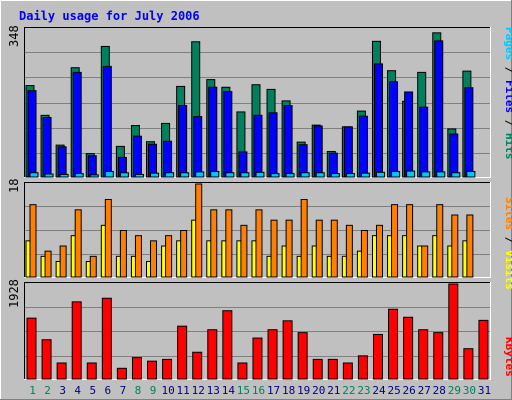  Describe the element at coordinates (379, 390) in the screenshot. I see `day-label-24: 24` at that location.